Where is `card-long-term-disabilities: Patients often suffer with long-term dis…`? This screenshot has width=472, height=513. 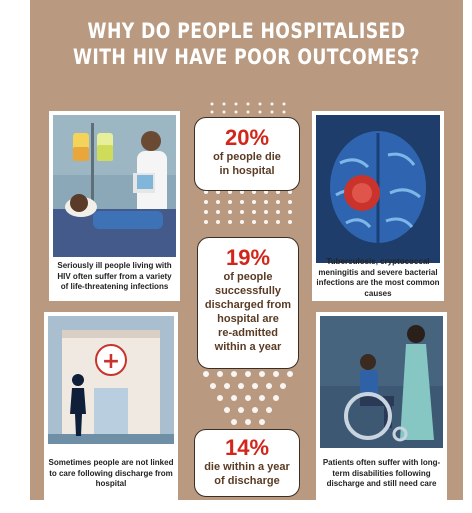
card-long-term-disabilities: Patients often suffer with long-term dis… is located at coordinates (381, 406).